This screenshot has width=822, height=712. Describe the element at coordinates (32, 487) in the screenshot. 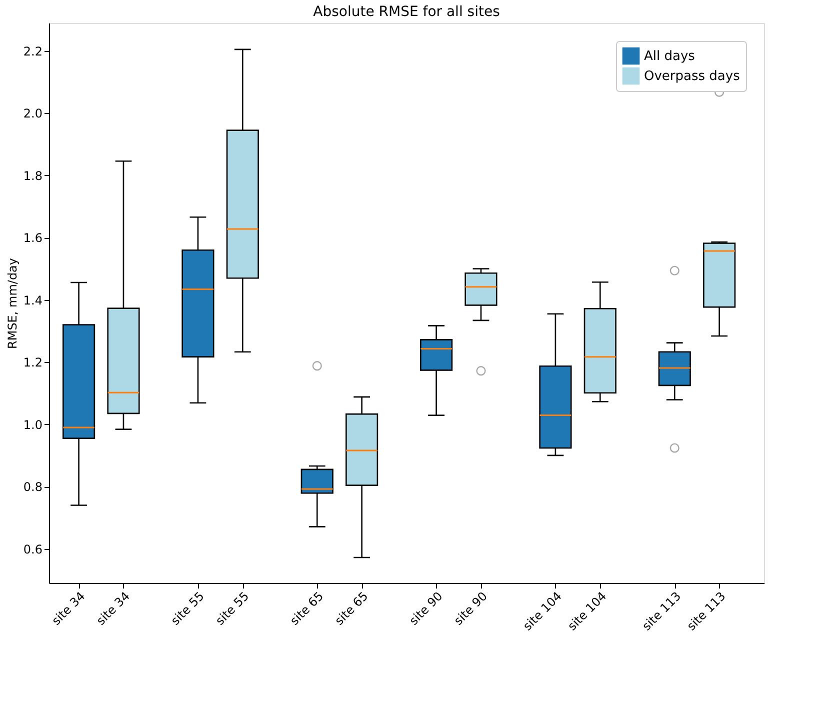

I see `y-tick-label: 0.8` at that location.